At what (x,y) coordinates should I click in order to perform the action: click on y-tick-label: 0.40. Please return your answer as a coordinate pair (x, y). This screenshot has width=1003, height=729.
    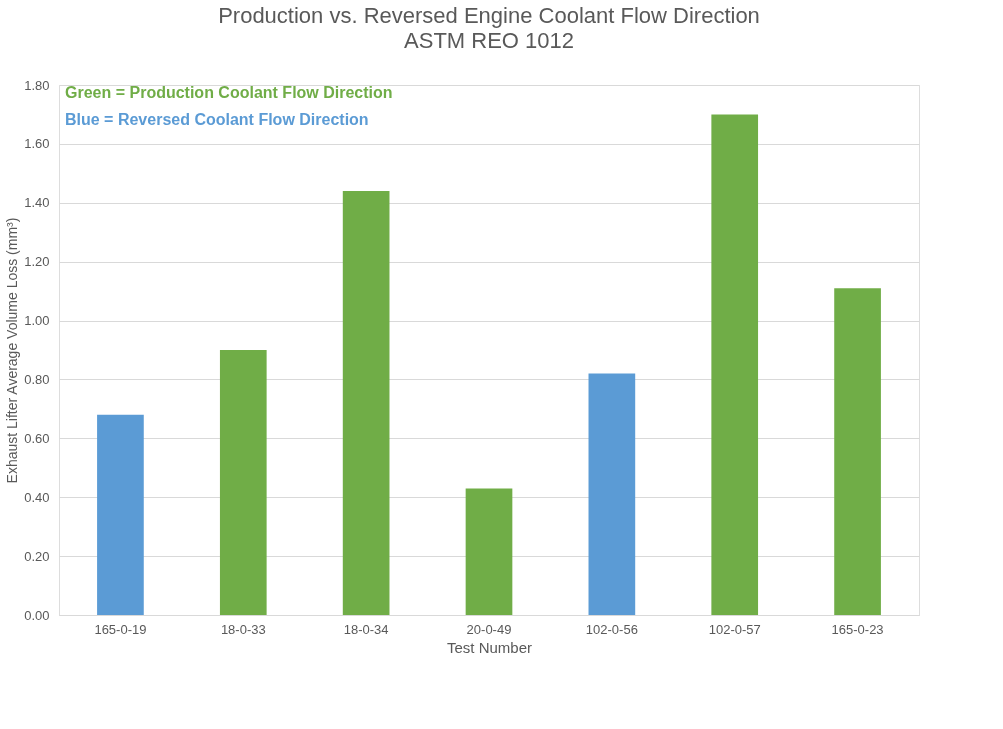
    Looking at the image, I should click on (37, 497).